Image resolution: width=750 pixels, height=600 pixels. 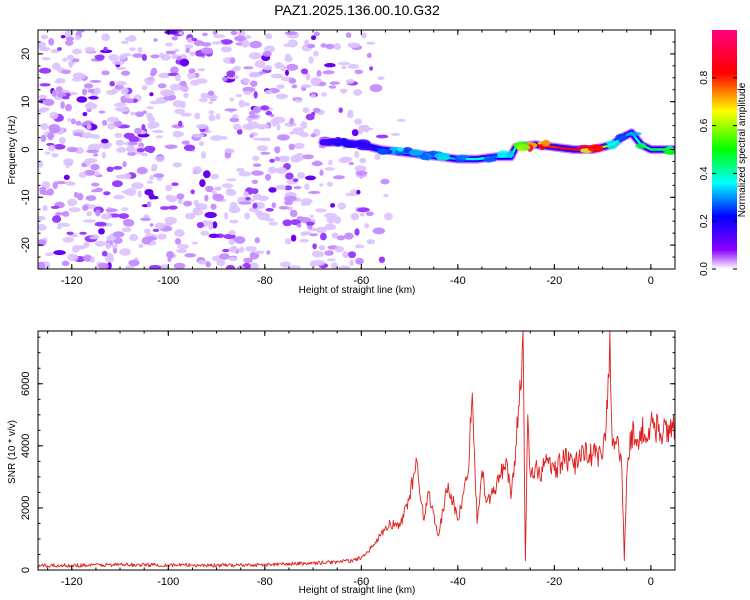 What do you see at coordinates (26, 102) in the screenshot?
I see `y-tick-label: 10` at bounding box center [26, 102].